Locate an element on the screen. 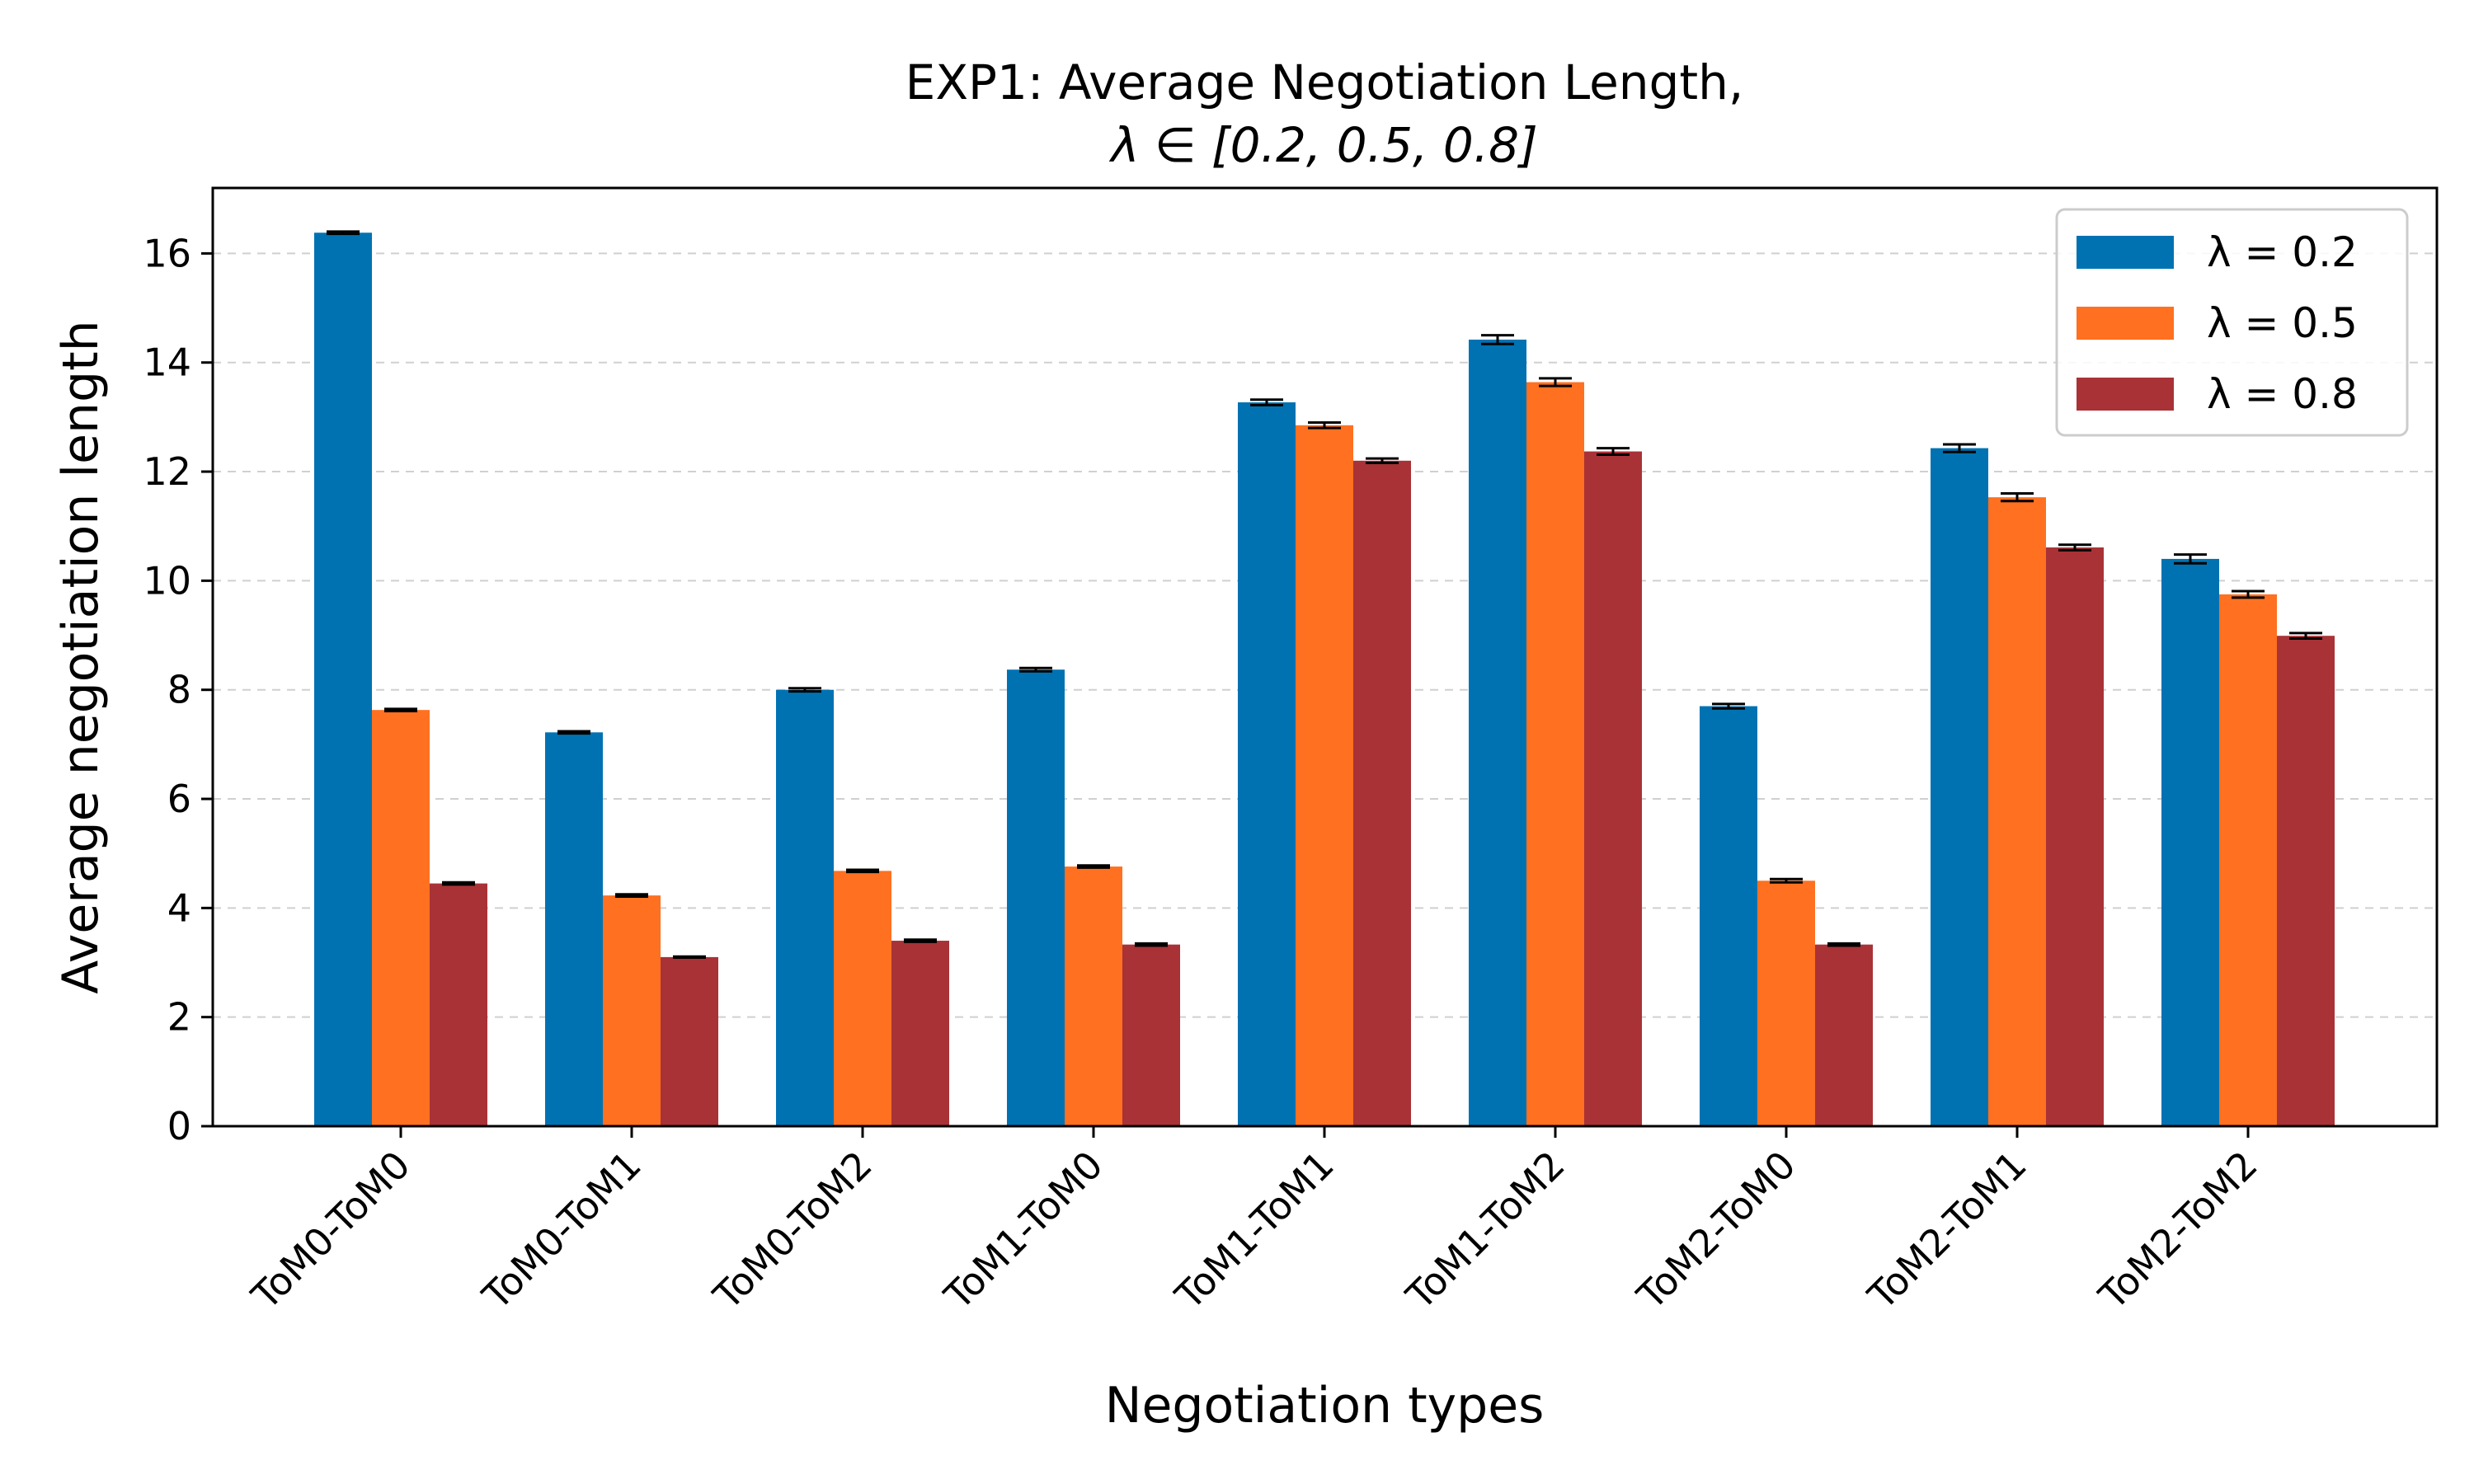 This screenshot has width=2474, height=1484. y-tick-label: 2 is located at coordinates (179, 1017).